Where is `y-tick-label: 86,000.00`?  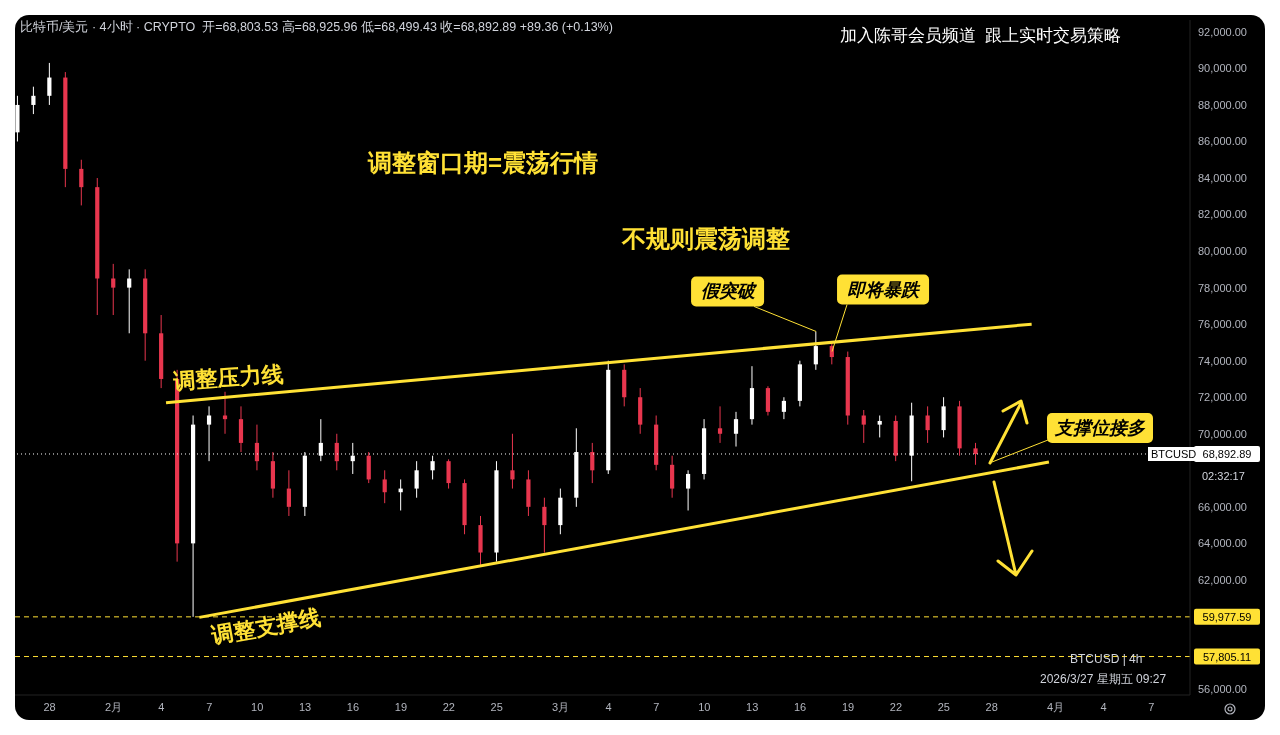 y-tick-label: 86,000.00 is located at coordinates (1222, 141).